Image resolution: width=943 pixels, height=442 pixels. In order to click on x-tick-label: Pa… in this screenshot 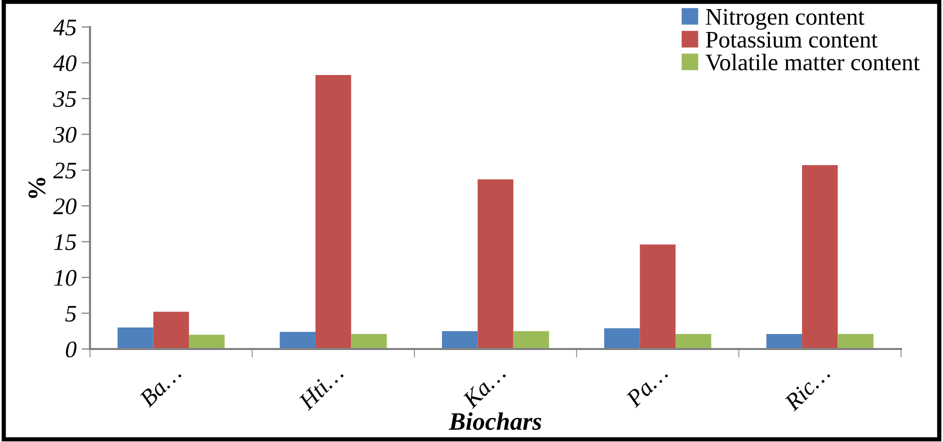, I will do `click(646, 386)`.